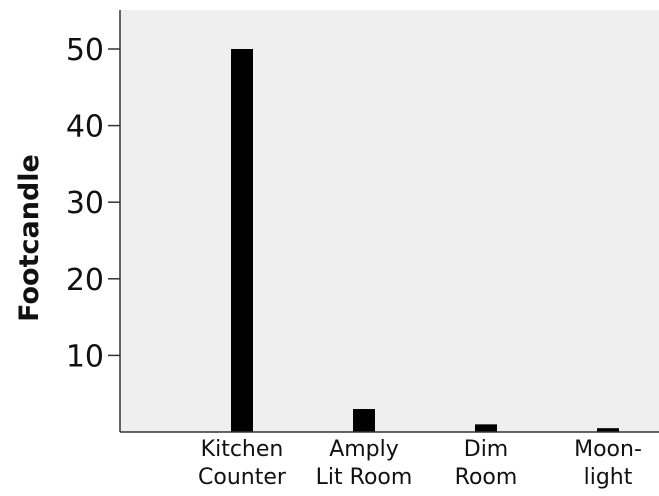 The height and width of the screenshot is (496, 659). I want to click on x-category-label: Amply, so click(364, 449).